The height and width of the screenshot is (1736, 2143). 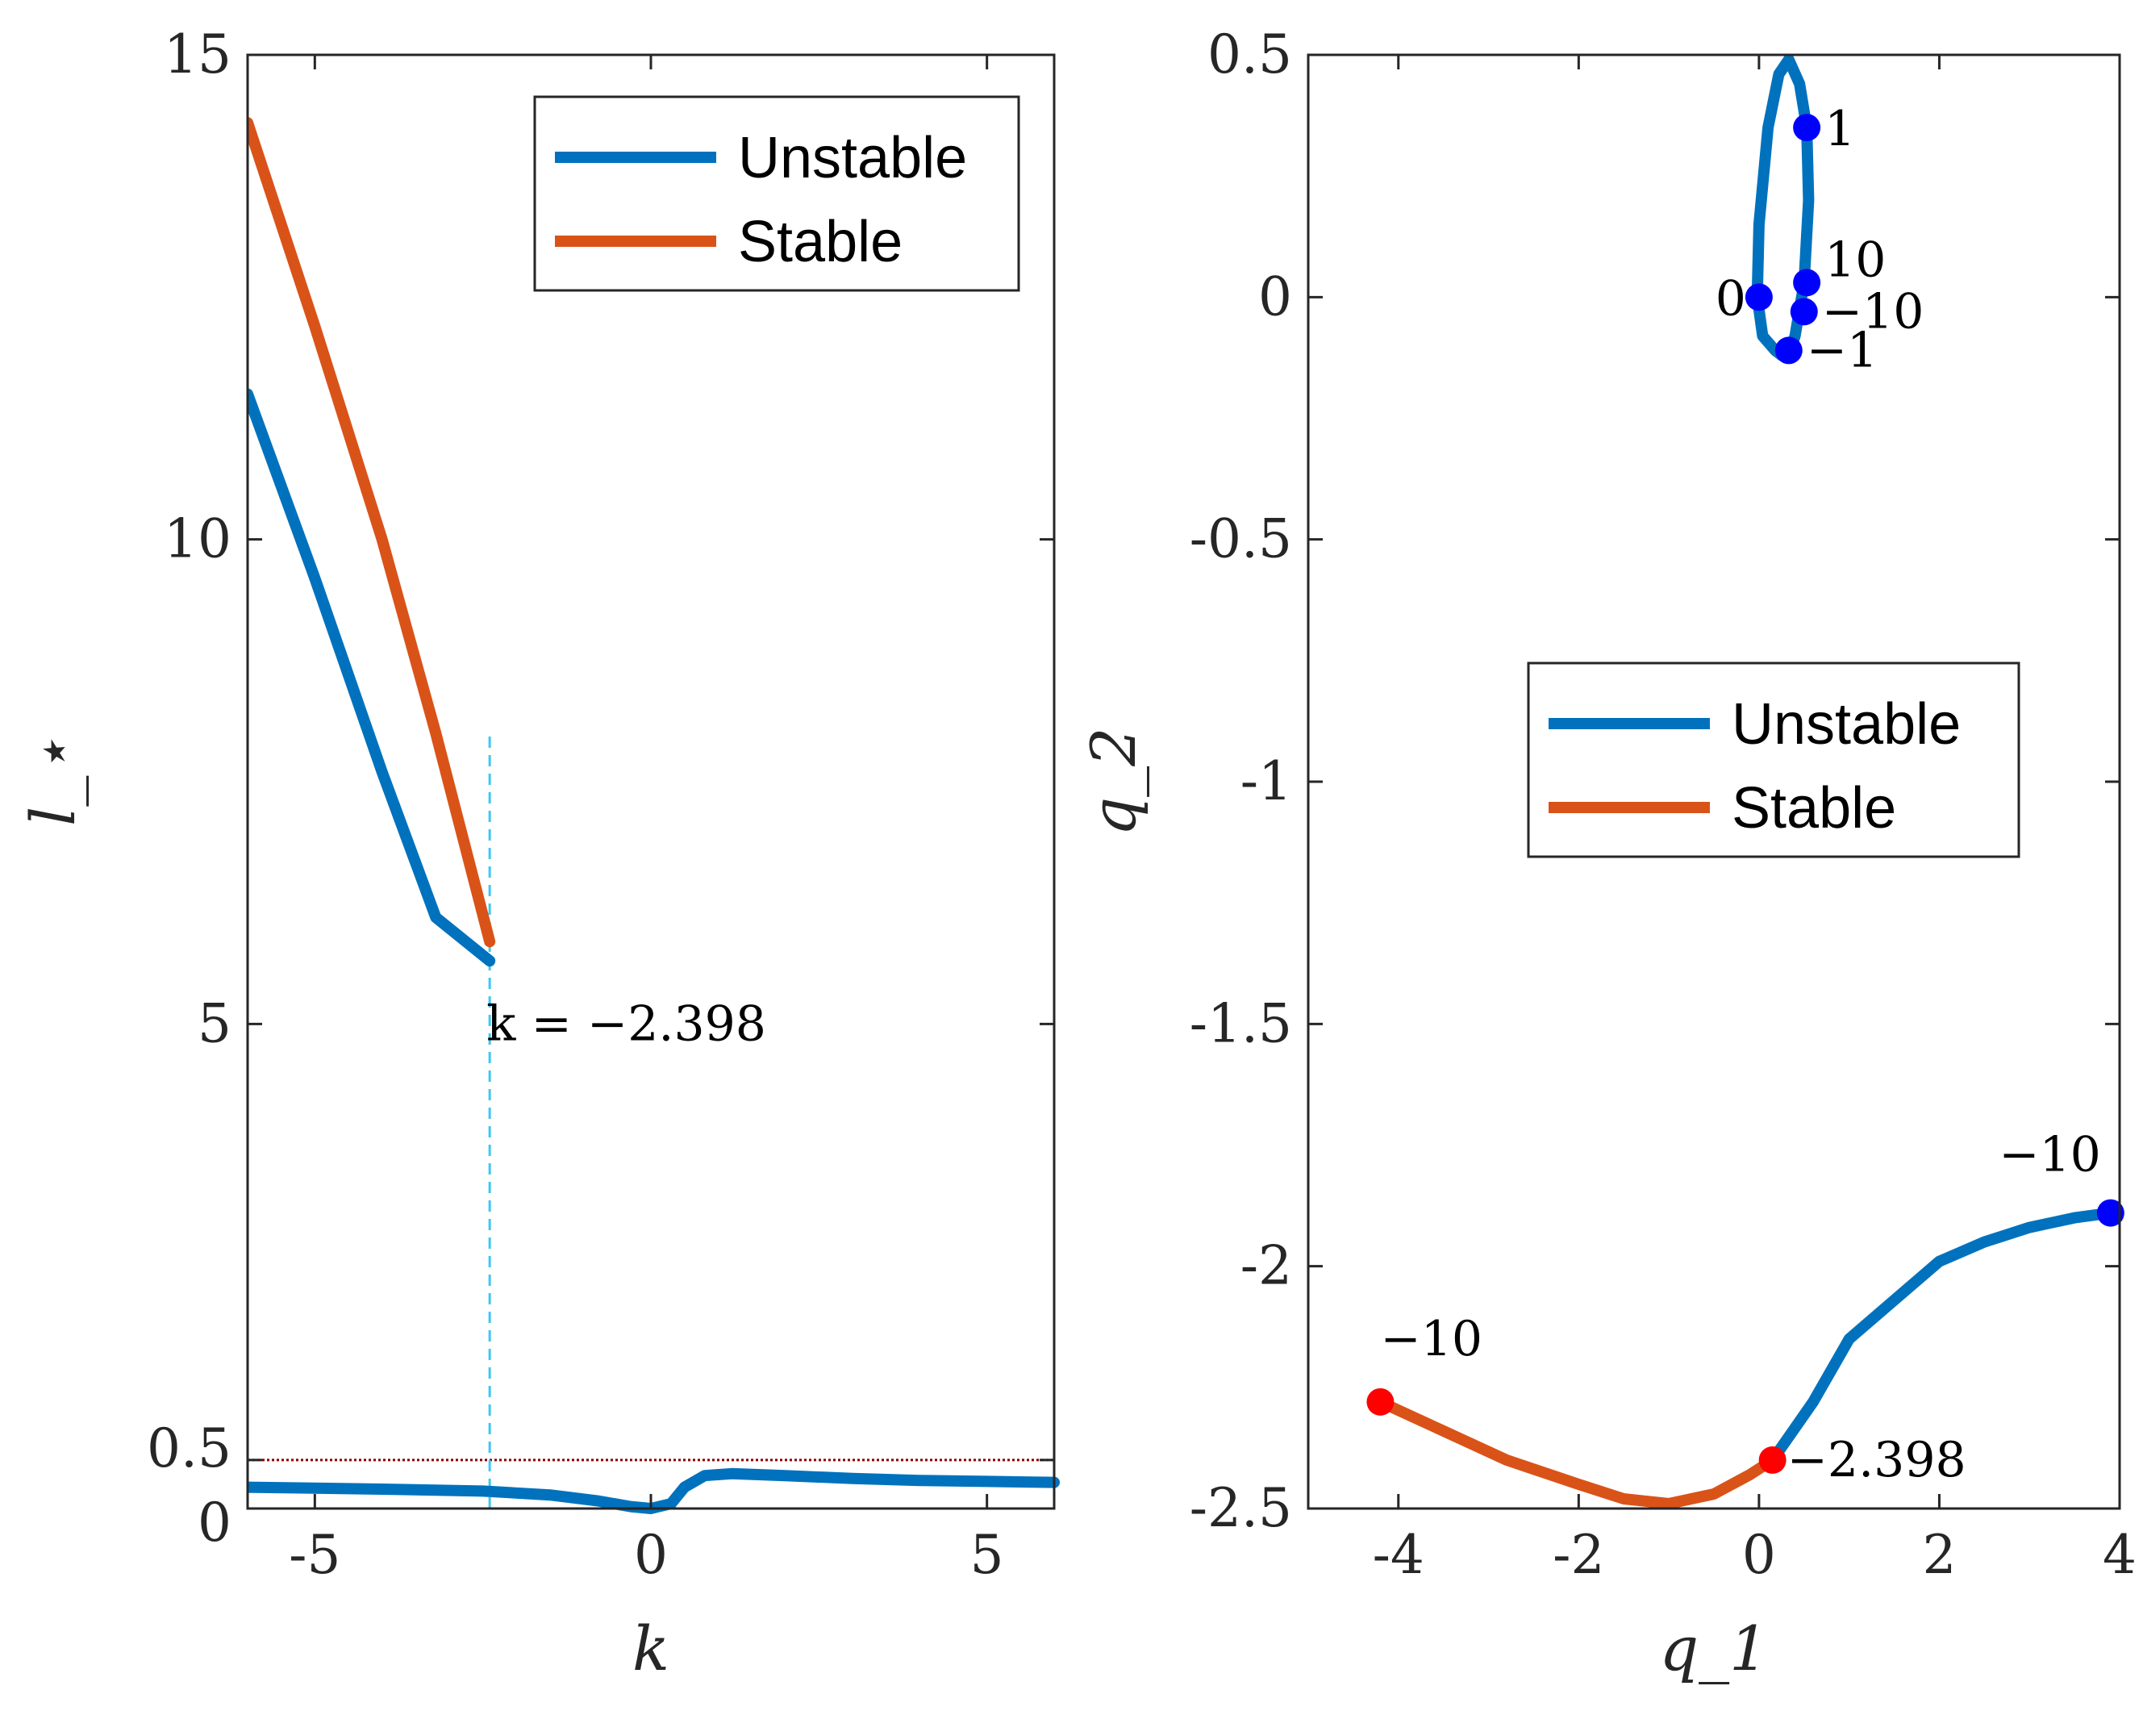 What do you see at coordinates (1713, 1649) in the screenshot?
I see `x-axis-label: q_1` at bounding box center [1713, 1649].